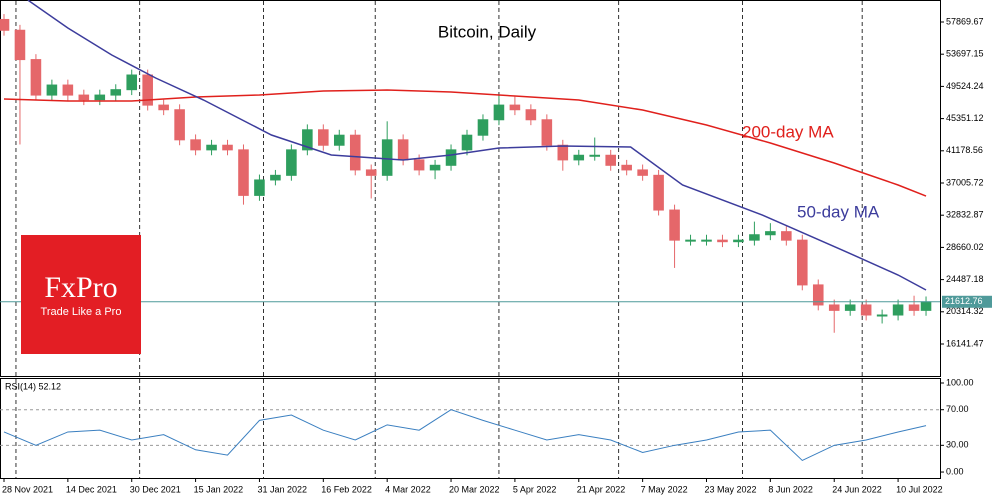 This screenshot has height=500, width=1000. Describe the element at coordinates (730, 489) in the screenshot. I see `x-tick-label: 23 May 2022` at that location.